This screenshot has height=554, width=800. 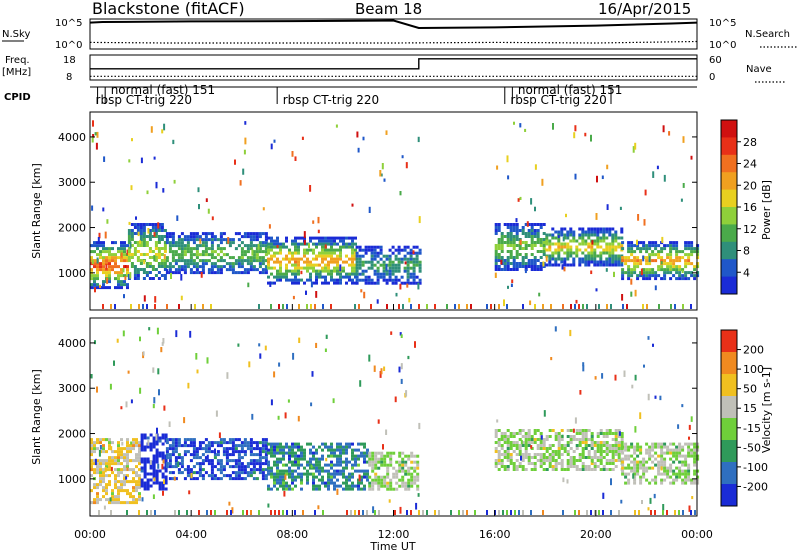 What do you see at coordinates (463, 512) in the screenshot?
I see `velocity-ground-1971` at bounding box center [463, 512].